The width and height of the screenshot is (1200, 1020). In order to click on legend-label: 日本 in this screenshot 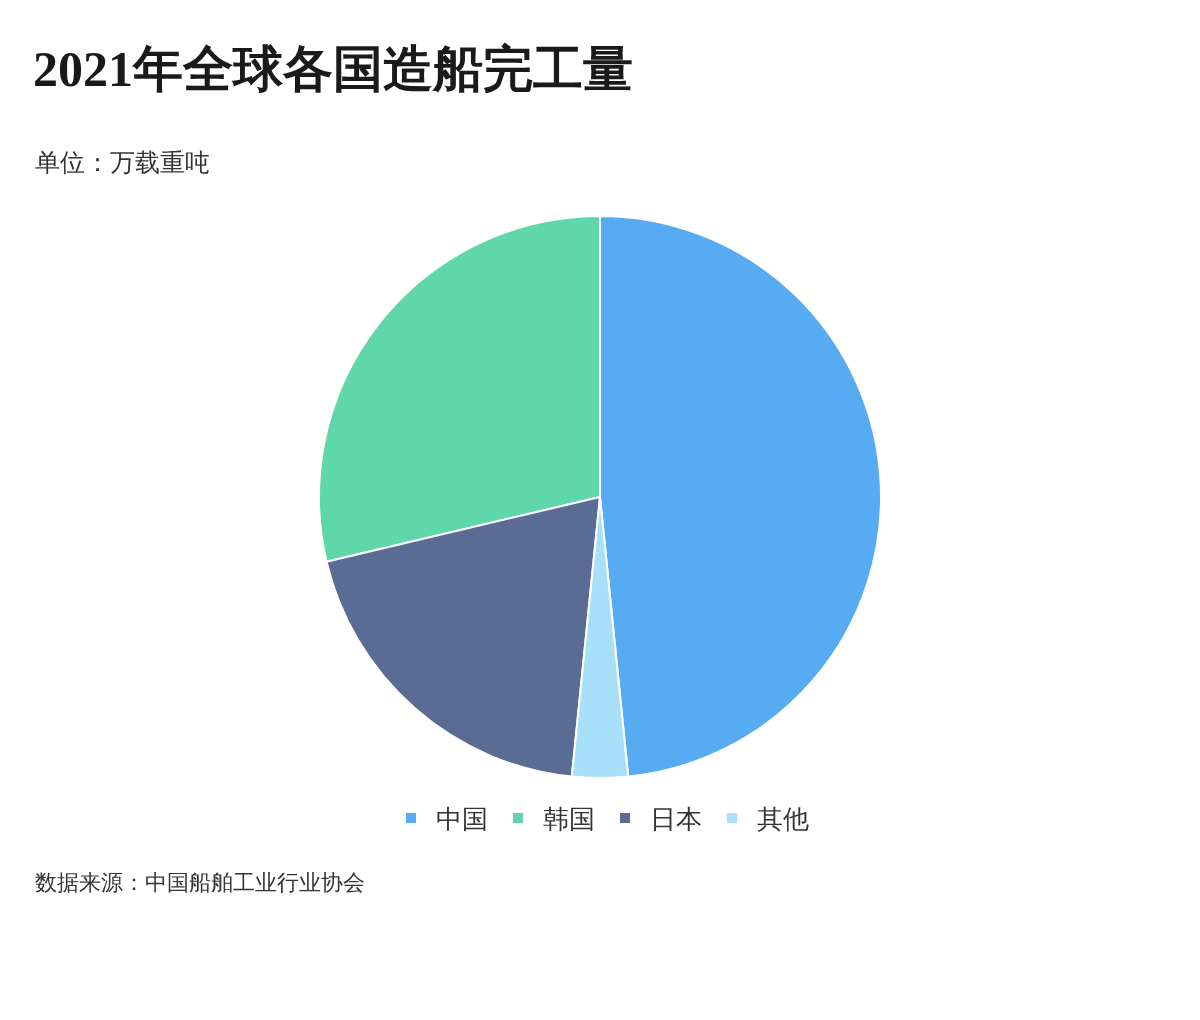, I will do `click(676, 820)`.